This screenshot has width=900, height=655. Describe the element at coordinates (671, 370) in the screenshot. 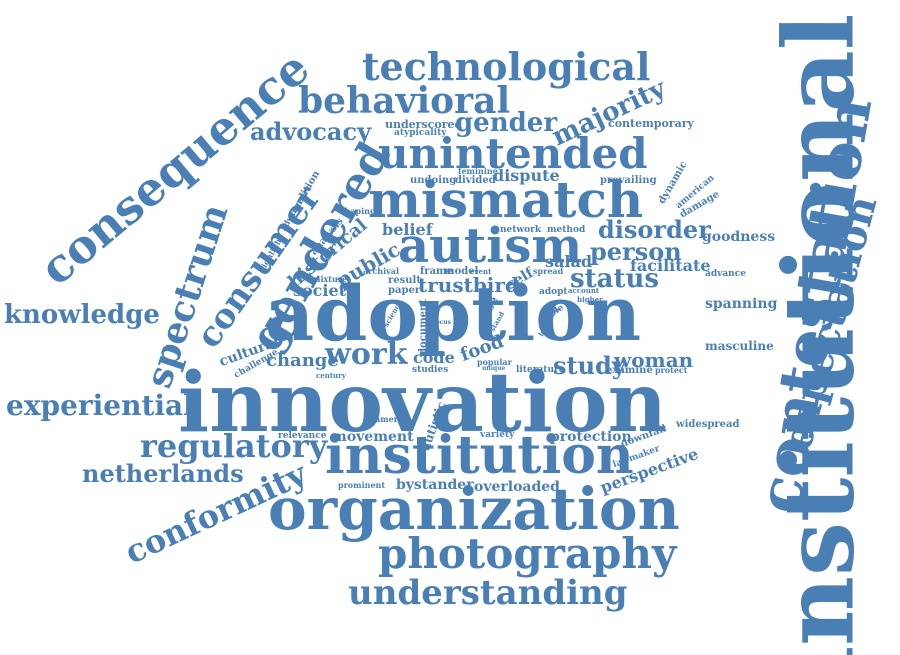

I see `word-protect: protect` at that location.